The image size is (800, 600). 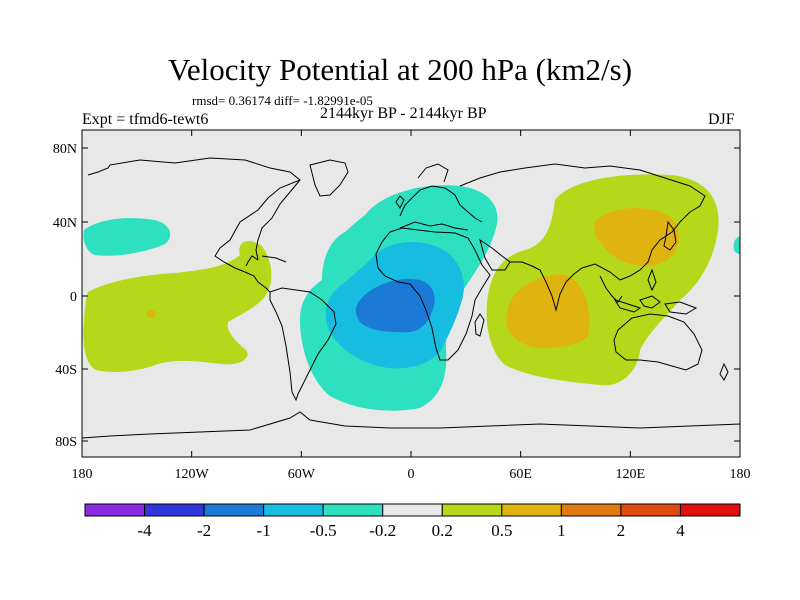 What do you see at coordinates (411, 425) in the screenshot?
I see `coast-antarctica` at bounding box center [411, 425].